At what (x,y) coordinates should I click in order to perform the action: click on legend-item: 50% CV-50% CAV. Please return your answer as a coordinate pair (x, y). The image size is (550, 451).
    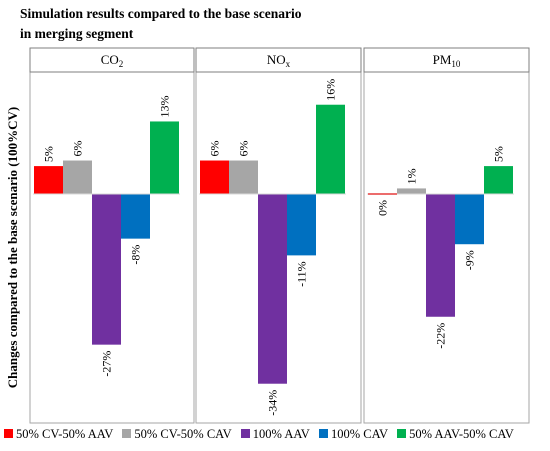
    Looking at the image, I should click on (177, 434).